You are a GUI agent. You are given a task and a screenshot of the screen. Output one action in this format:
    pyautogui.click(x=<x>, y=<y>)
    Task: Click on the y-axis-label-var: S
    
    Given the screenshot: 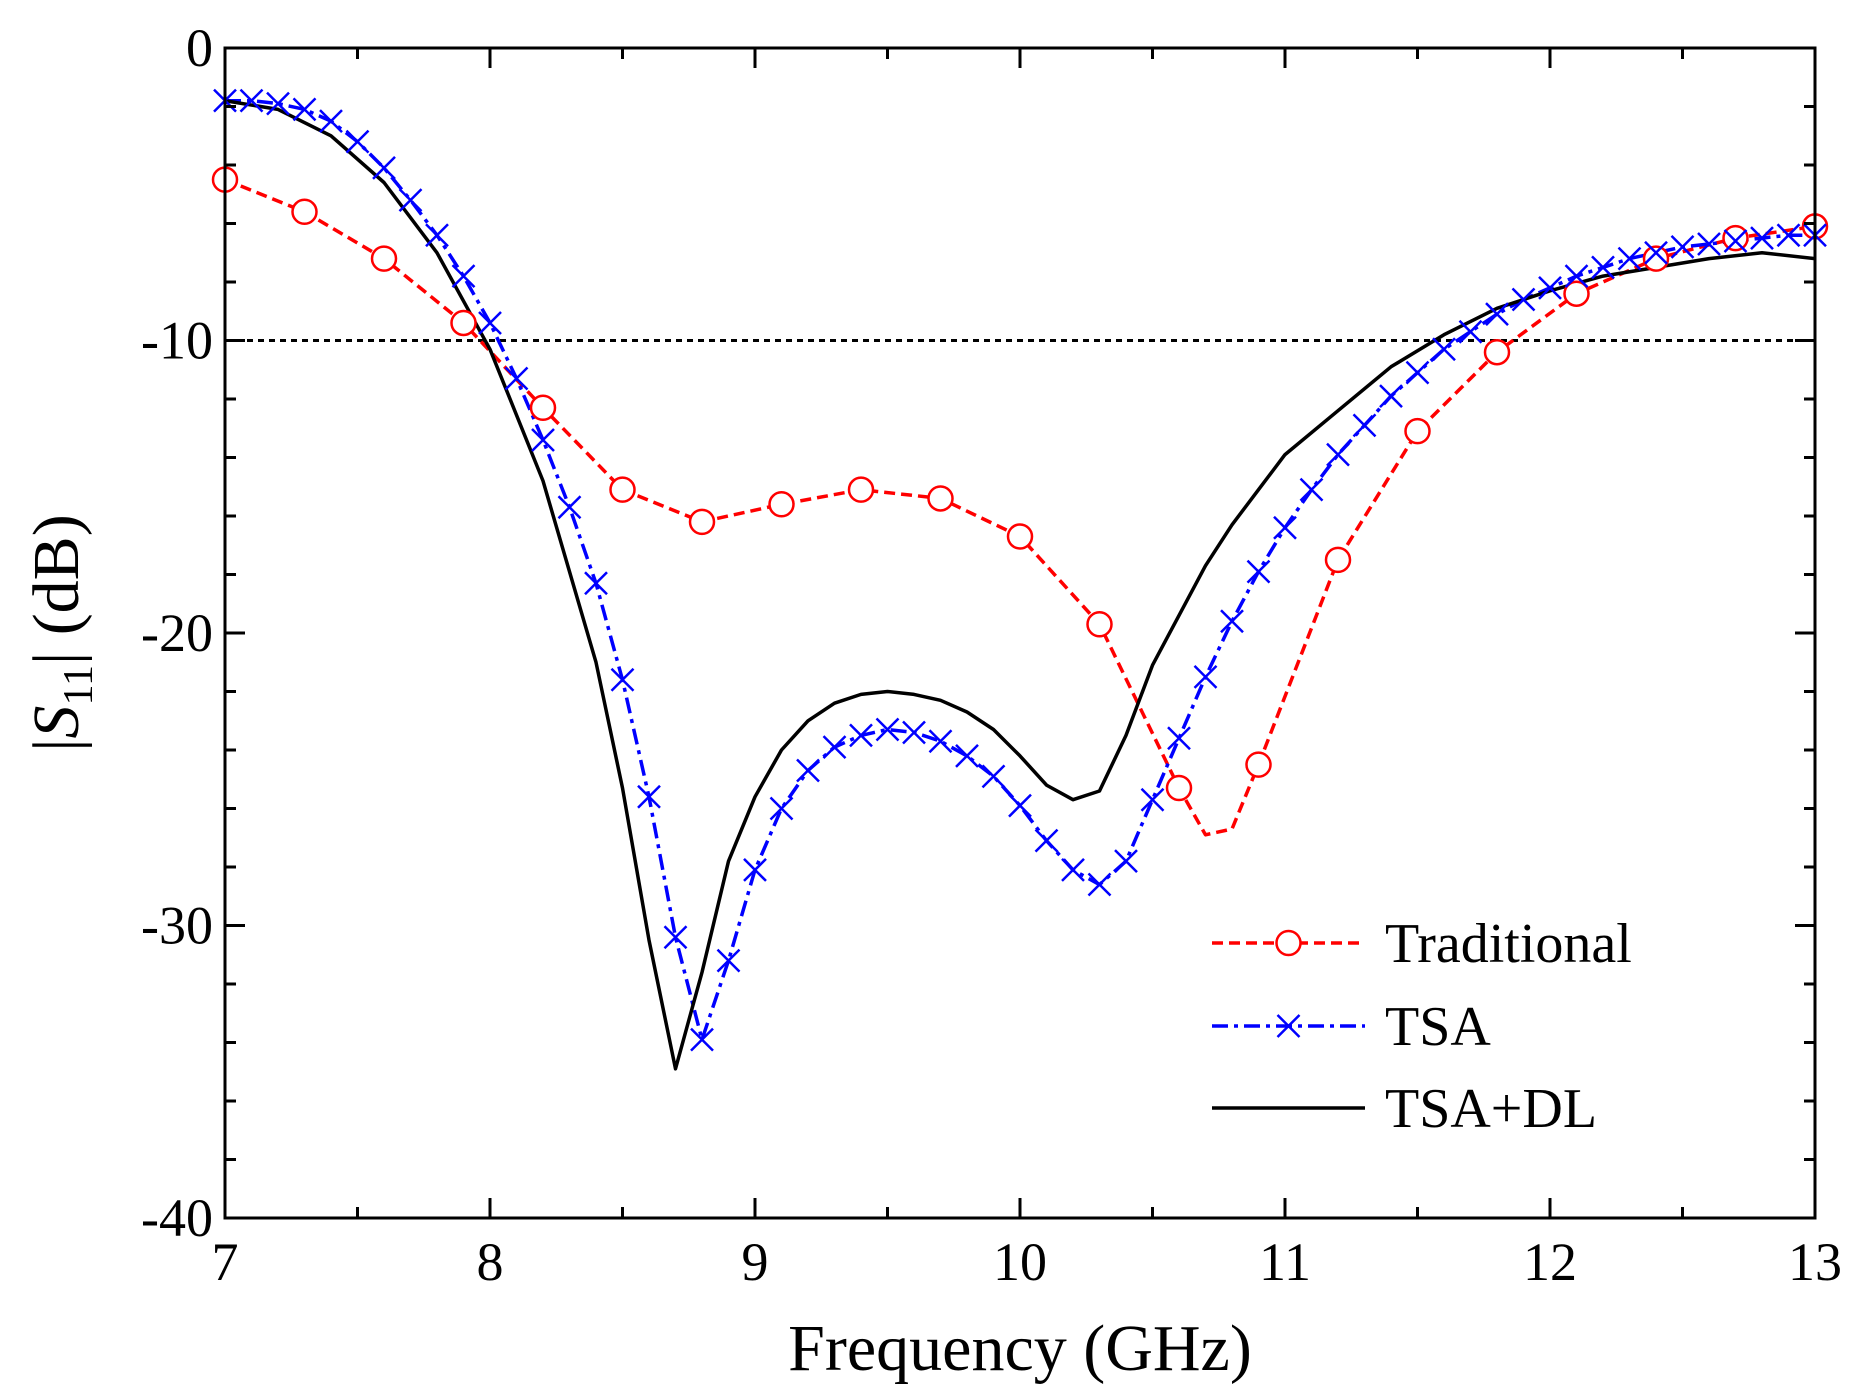 What is the action you would take?
    pyautogui.click(x=56, y=721)
    